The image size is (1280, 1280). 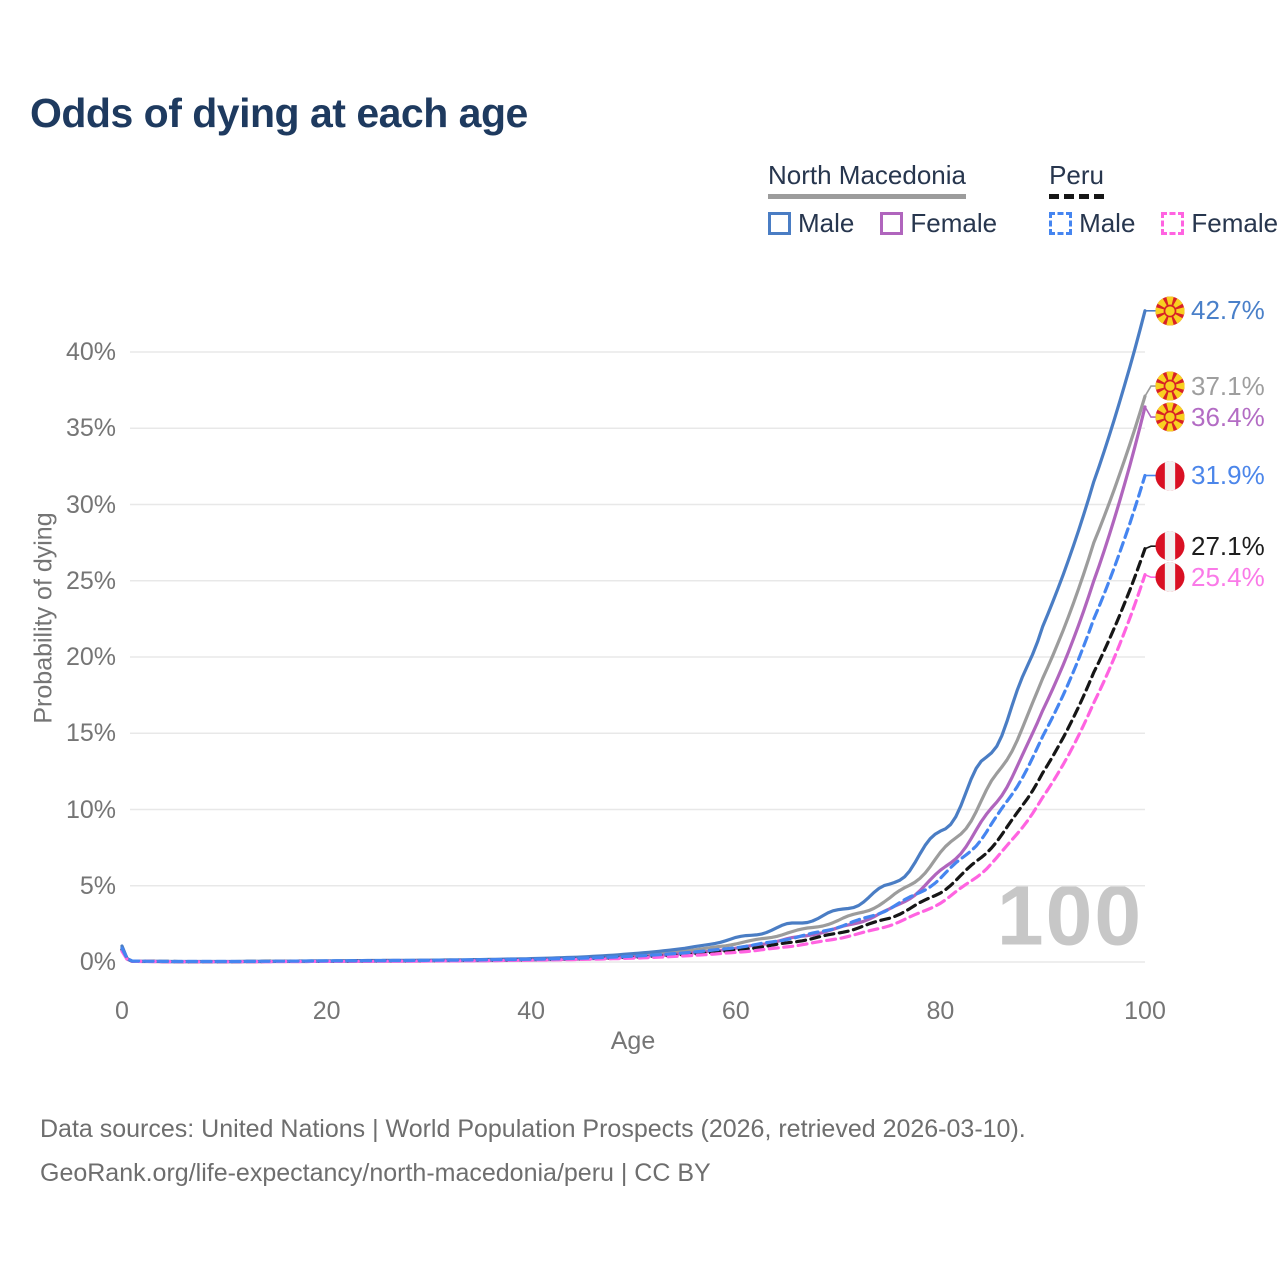 What do you see at coordinates (90, 733) in the screenshot?
I see `y-axis-tick-label: 15%` at bounding box center [90, 733].